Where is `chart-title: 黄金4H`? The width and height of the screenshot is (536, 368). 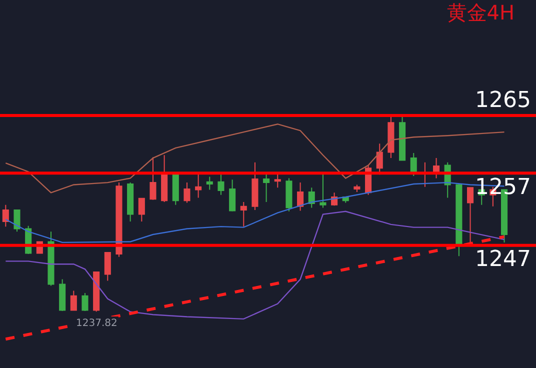
chart-title: 黄金4H is located at coordinates (480, 12).